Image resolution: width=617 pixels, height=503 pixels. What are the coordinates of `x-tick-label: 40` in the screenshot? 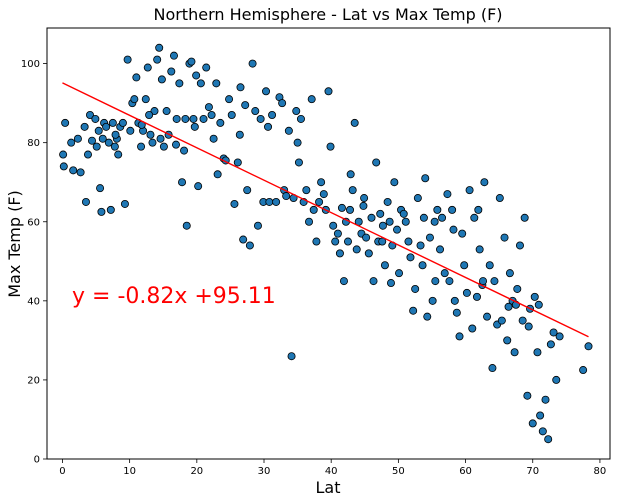 It's located at (331, 471).